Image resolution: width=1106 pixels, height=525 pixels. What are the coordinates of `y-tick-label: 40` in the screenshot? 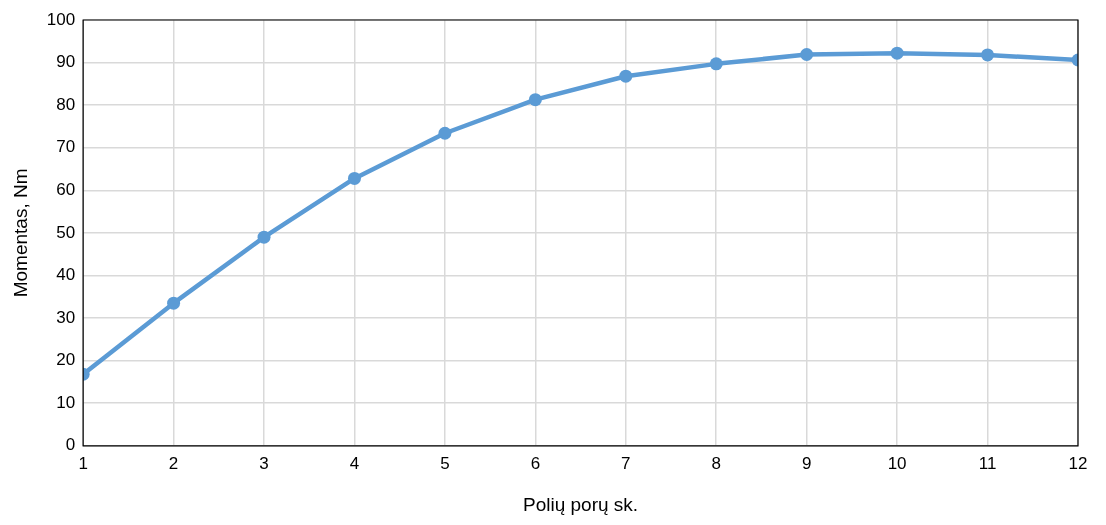 It's located at (66, 275).